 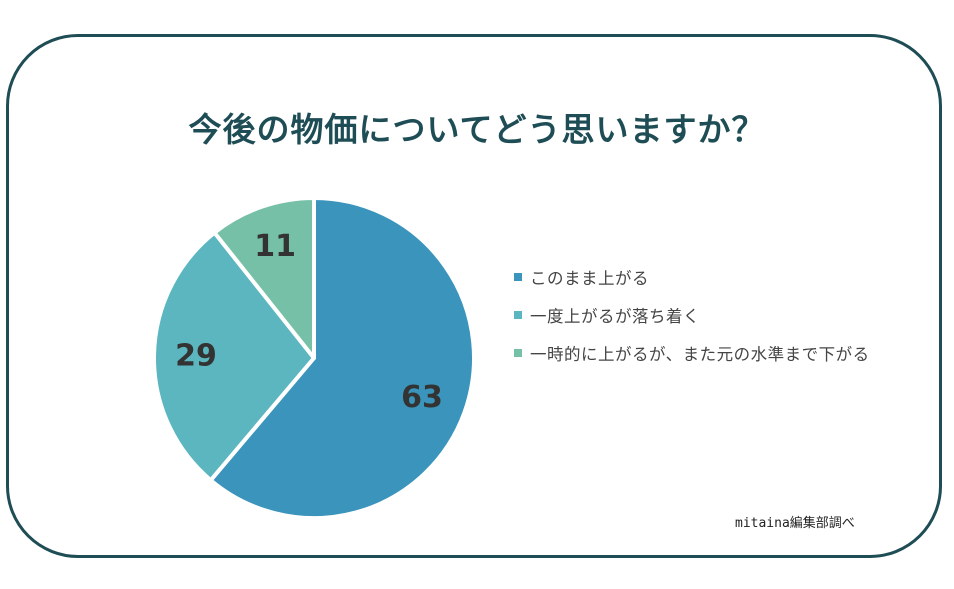 I want to click on legend-label: 一時的に上がるが、また元の水準まで下がる, so click(x=700, y=354).